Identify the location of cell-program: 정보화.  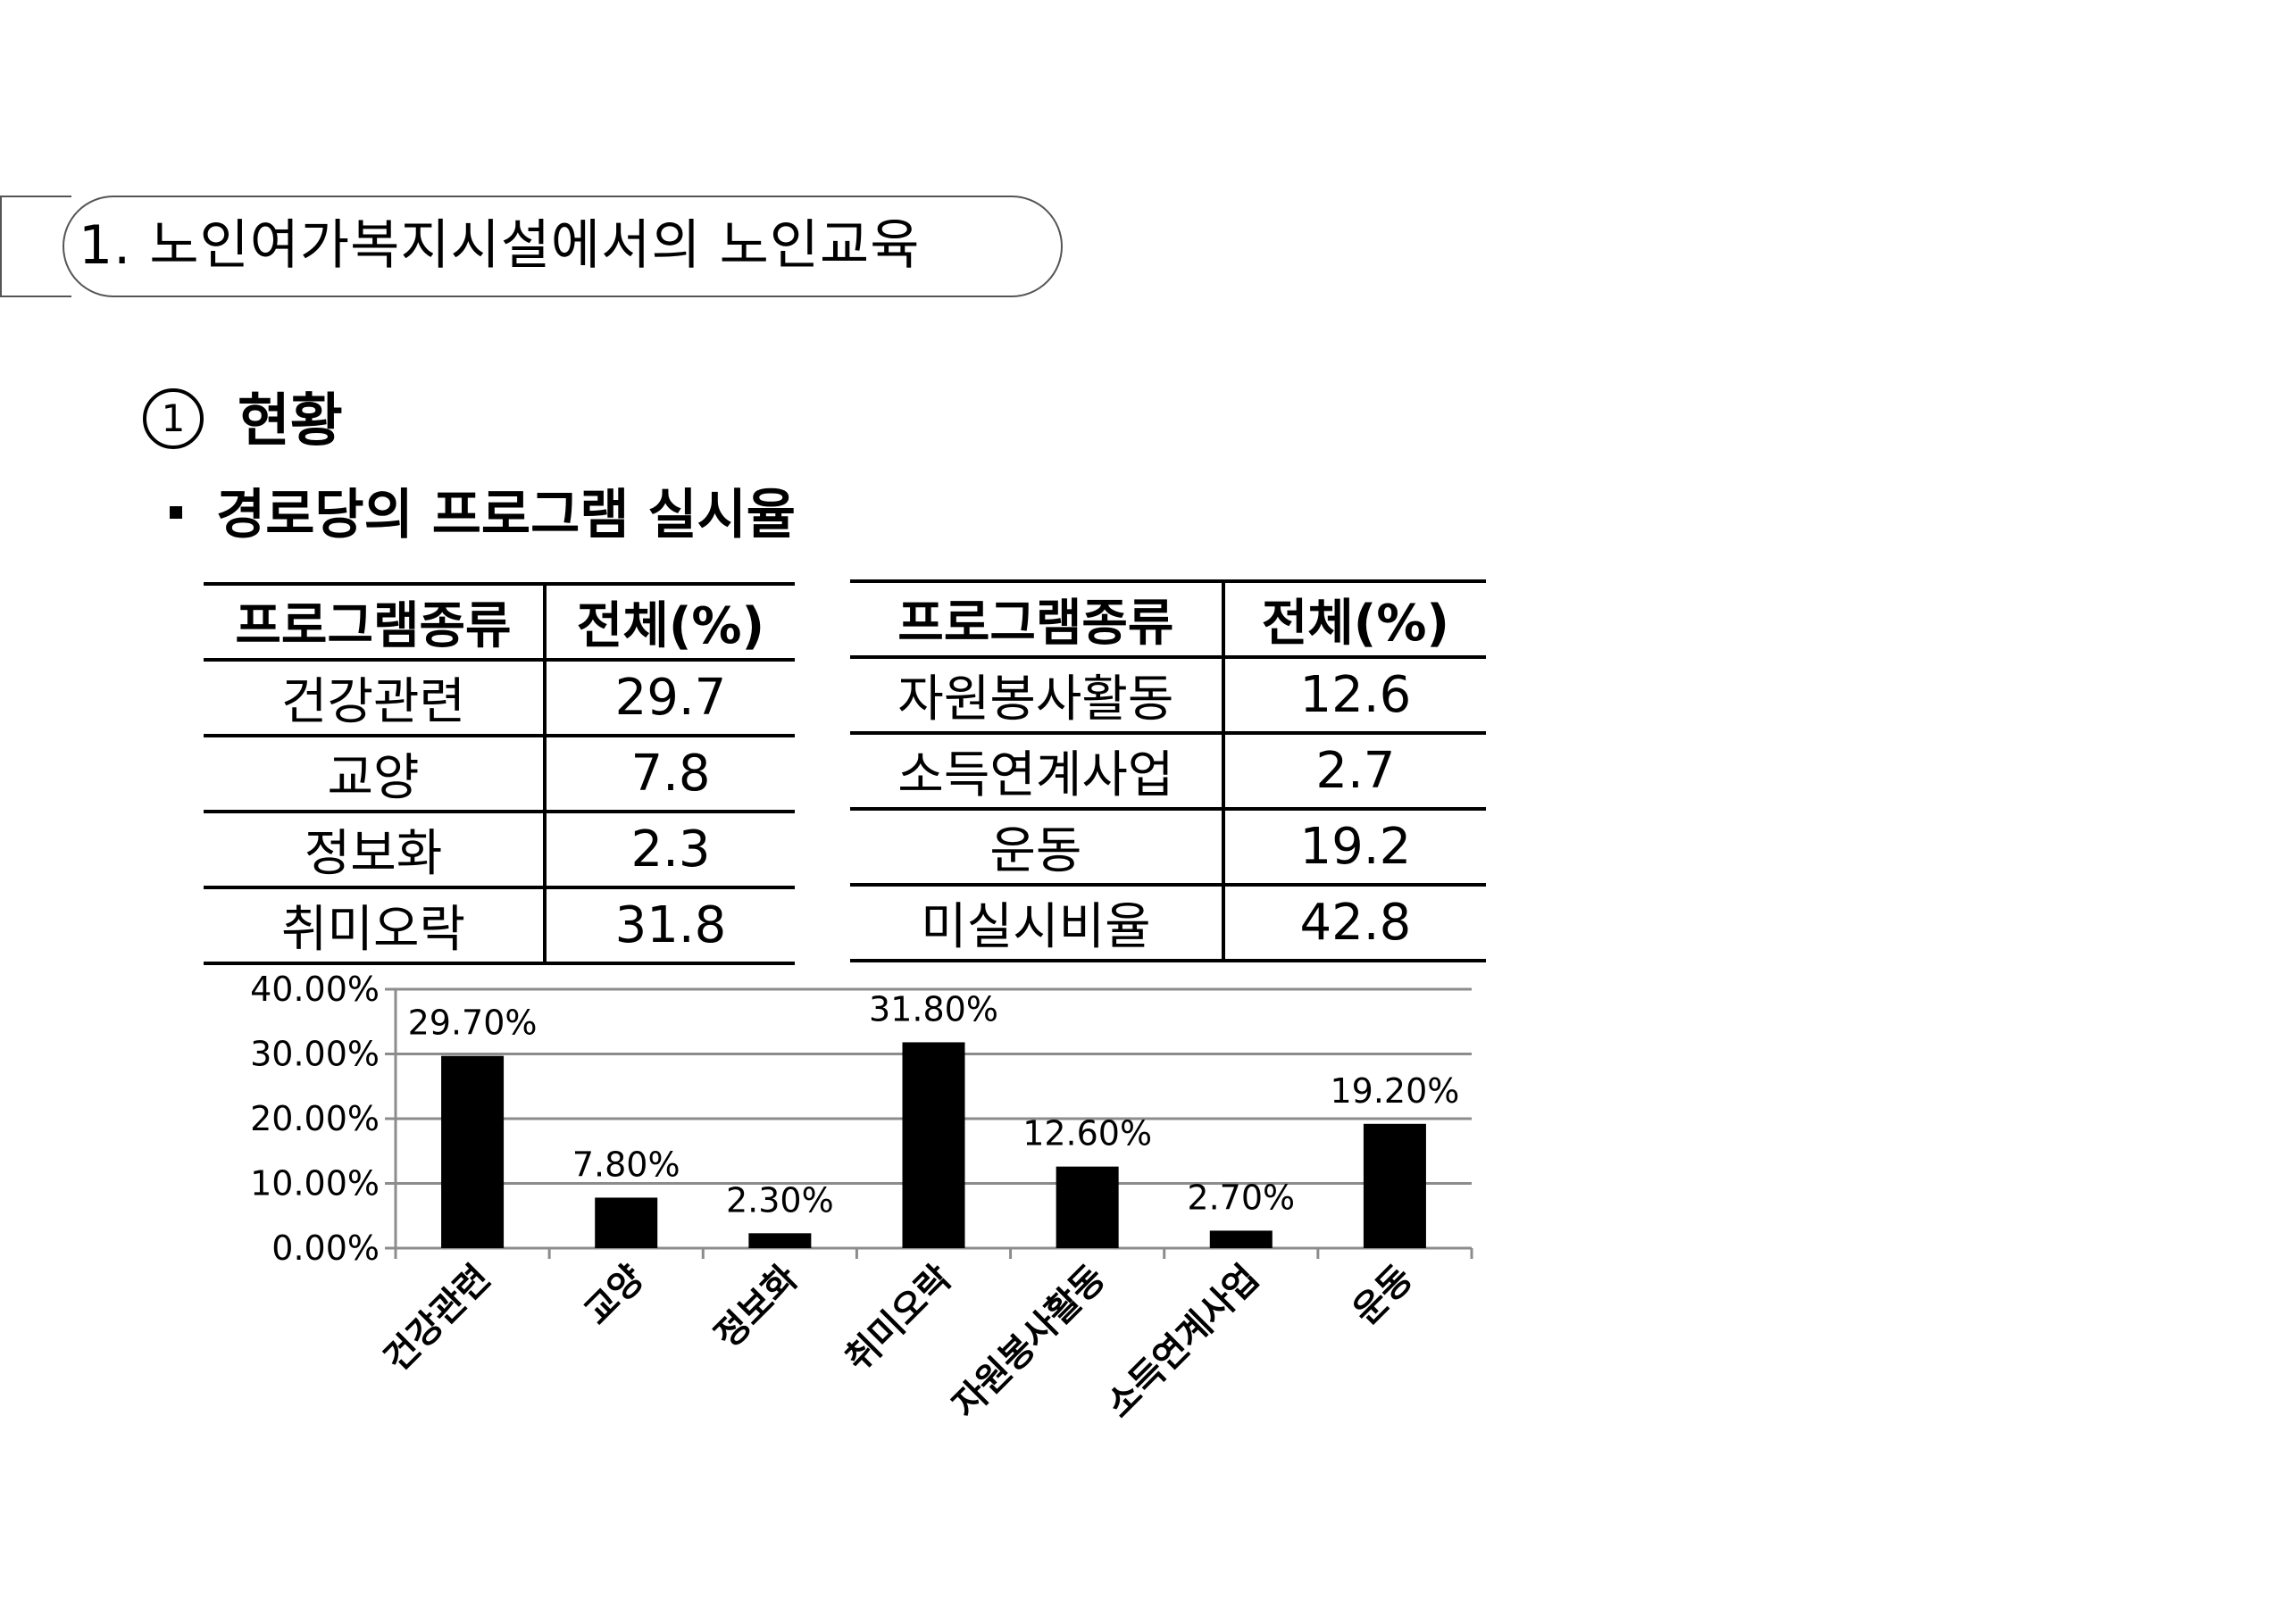
(375, 850).